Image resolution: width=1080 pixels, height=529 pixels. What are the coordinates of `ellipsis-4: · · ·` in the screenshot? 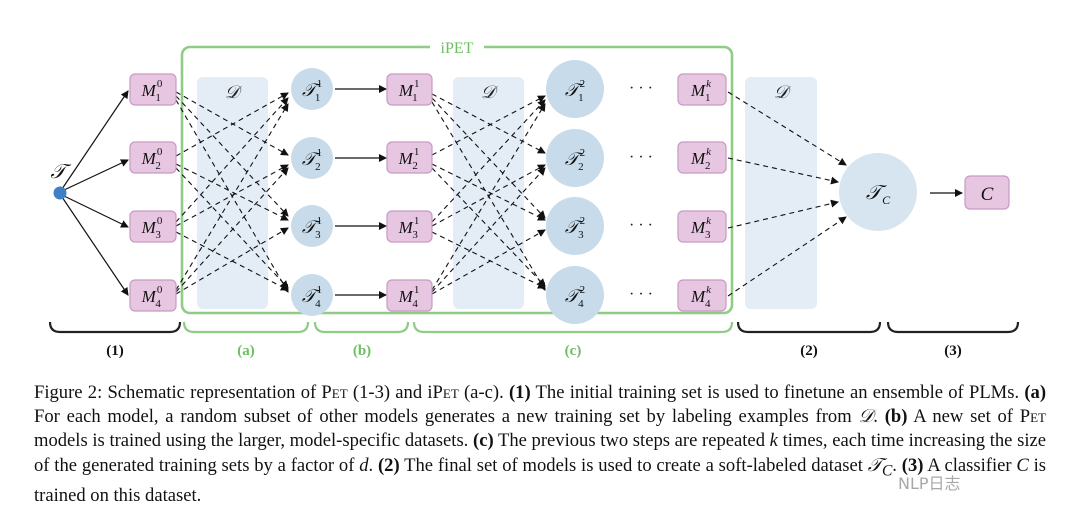 It's located at (641, 294).